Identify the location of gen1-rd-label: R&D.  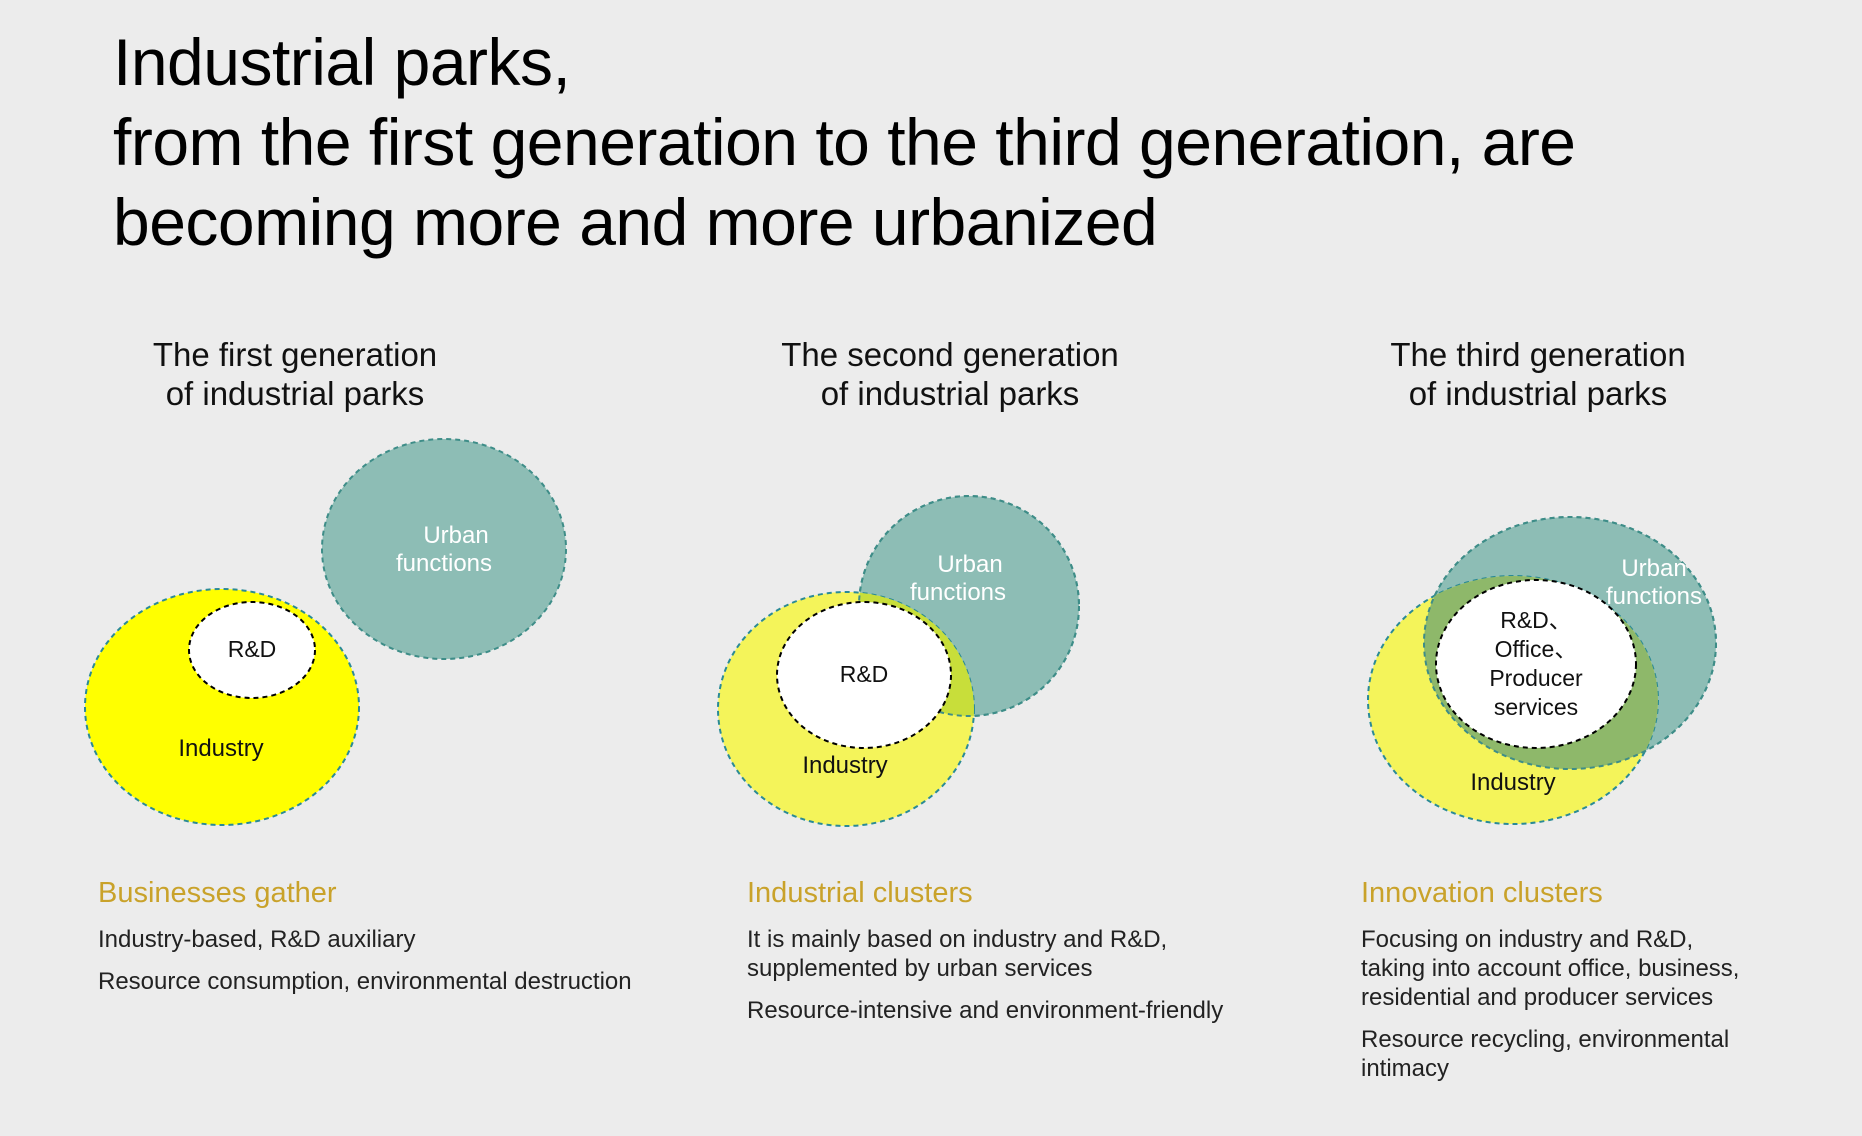
(252, 649).